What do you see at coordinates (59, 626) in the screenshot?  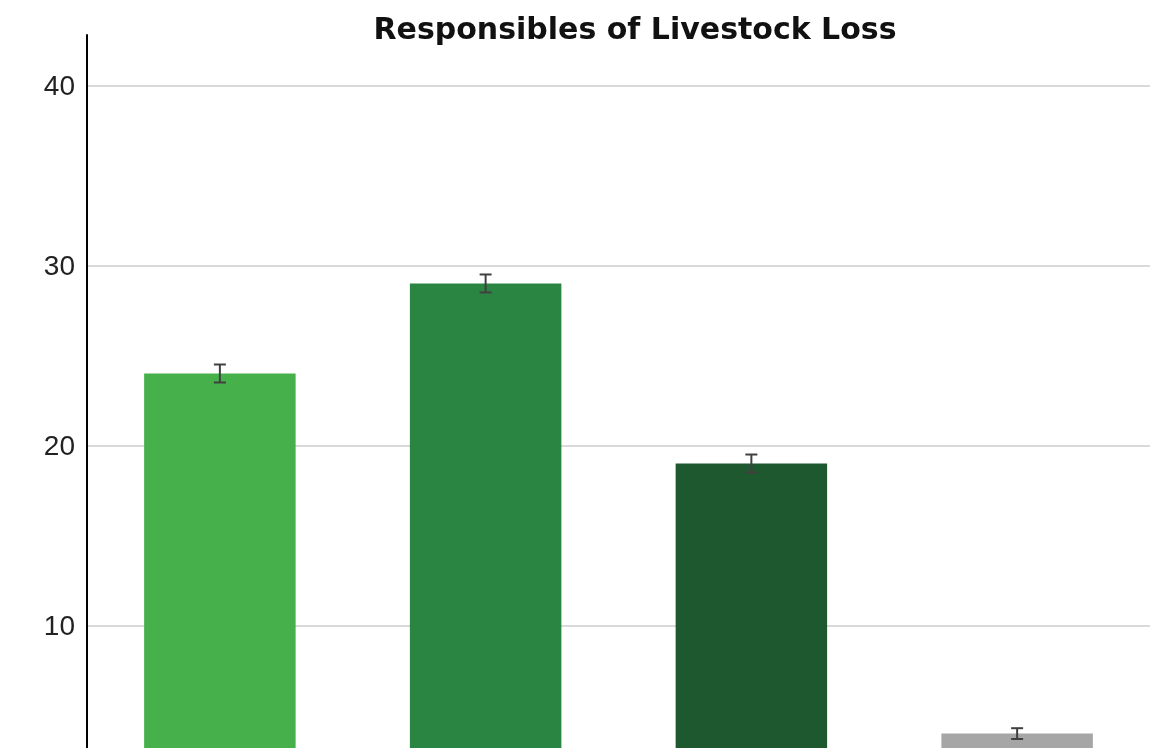 I see `y-tick-label: 10` at bounding box center [59, 626].